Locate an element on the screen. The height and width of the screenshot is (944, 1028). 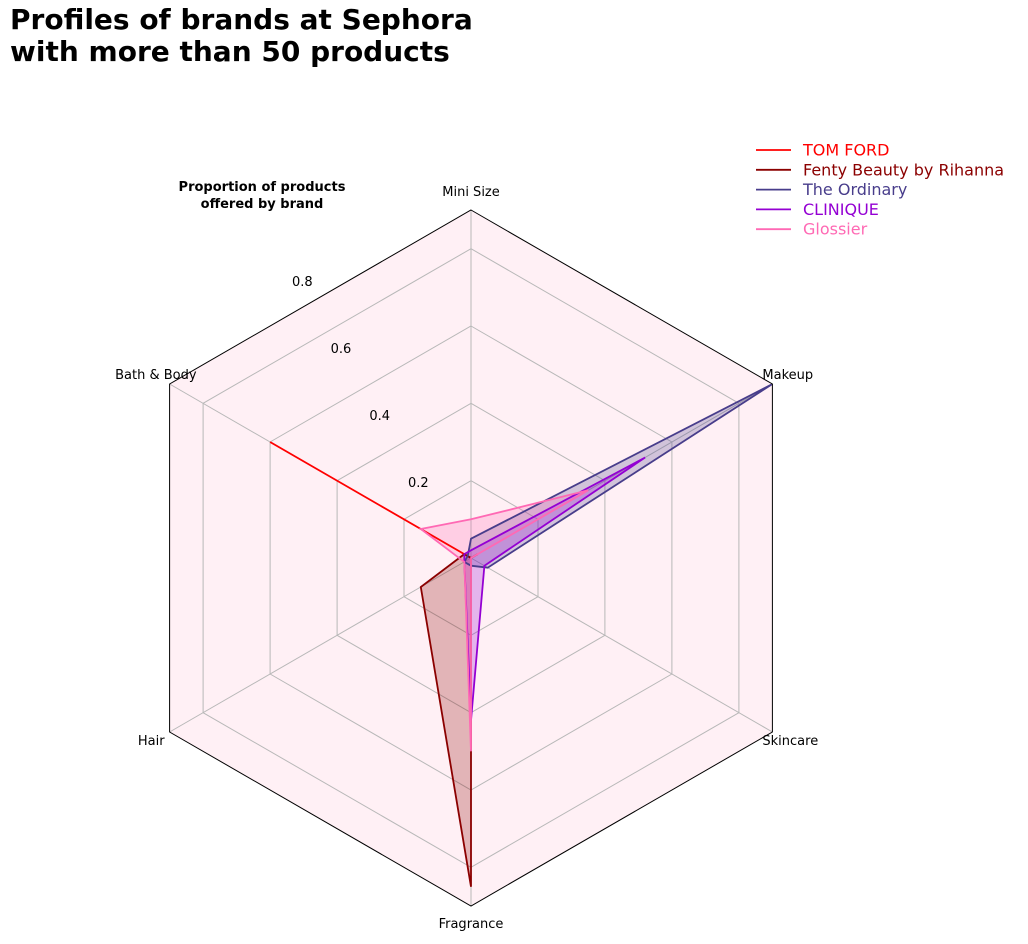
radial-tick-label: 0.2 is located at coordinates (418, 483).